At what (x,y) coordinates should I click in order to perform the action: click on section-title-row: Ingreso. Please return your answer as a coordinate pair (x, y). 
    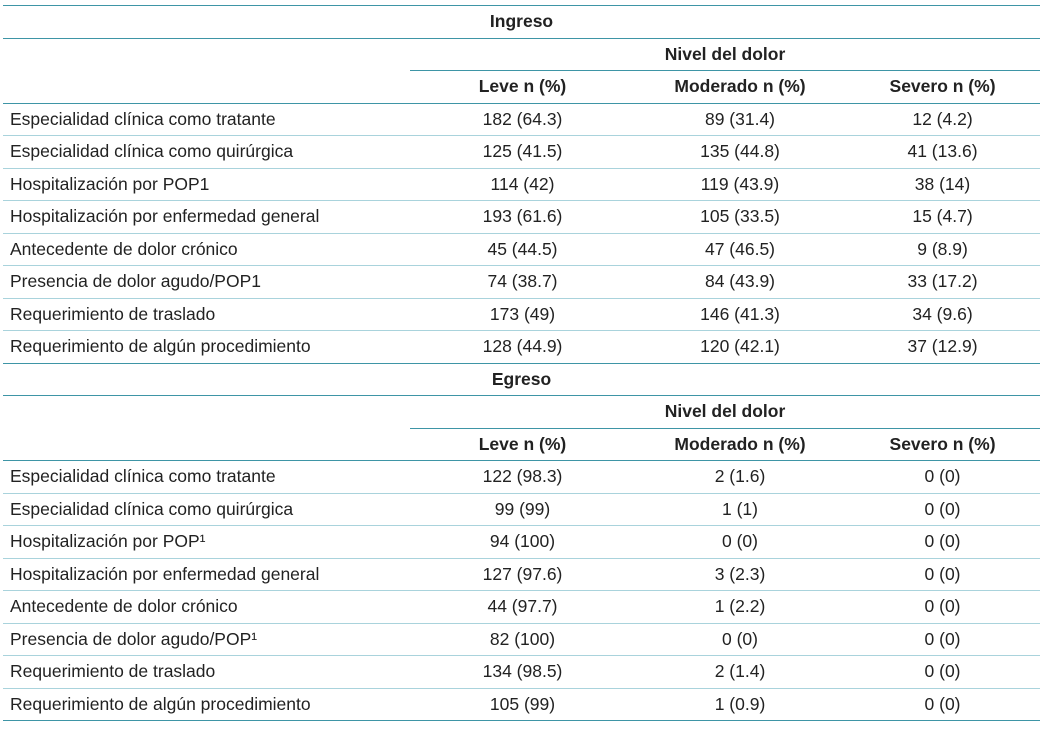
    Looking at the image, I should click on (522, 22).